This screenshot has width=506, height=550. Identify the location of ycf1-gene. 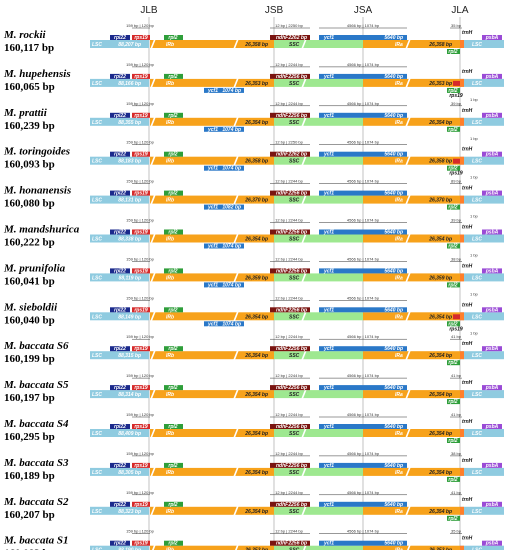
(363, 349).